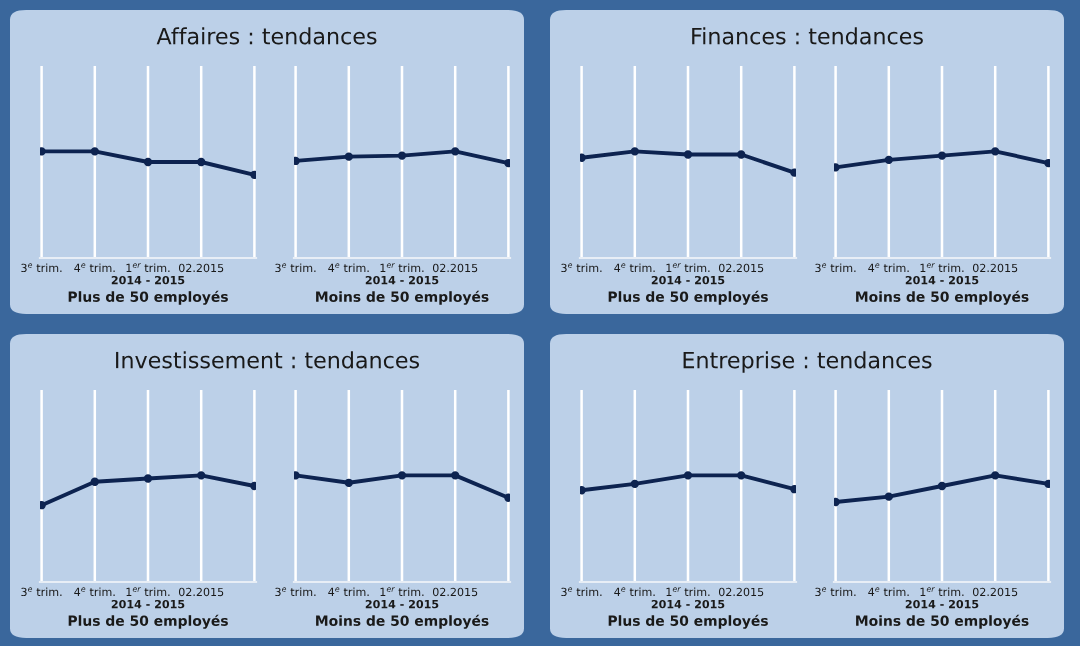 The image size is (1080, 646). What do you see at coordinates (266, 36) in the screenshot?
I see `chart-title: Affaires : tendances` at bounding box center [266, 36].